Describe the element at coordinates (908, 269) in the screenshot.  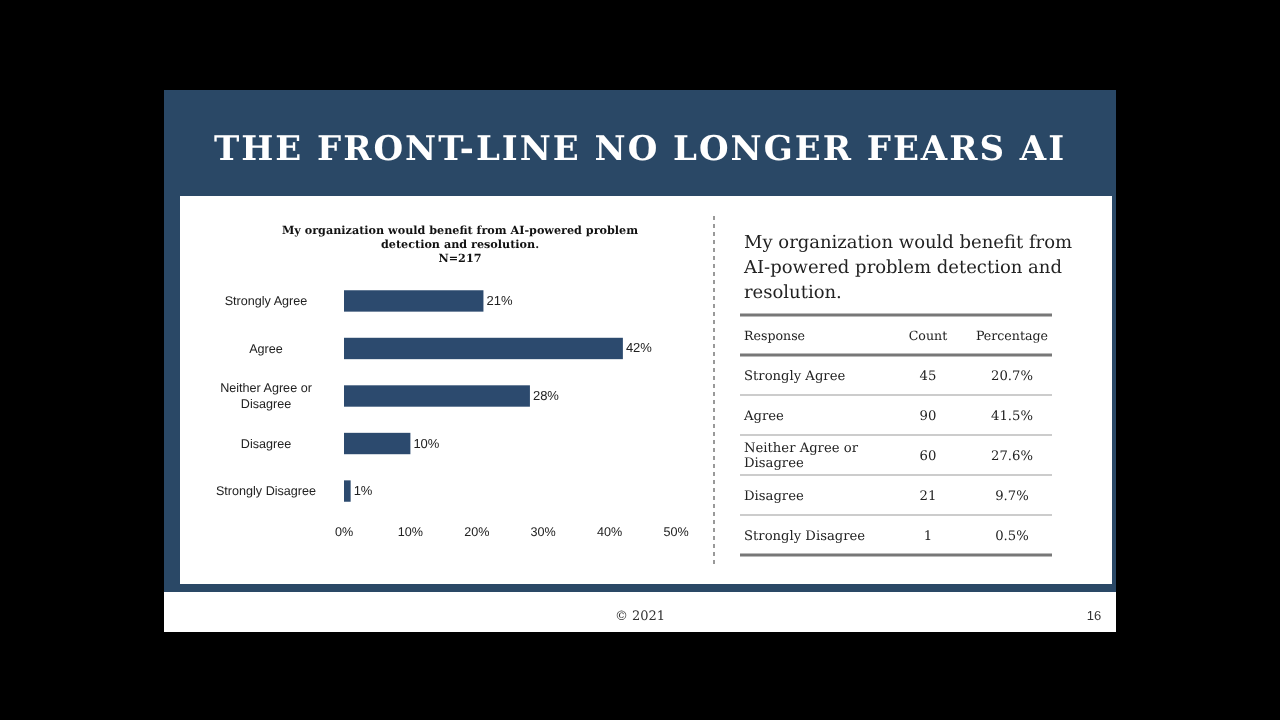
I see `text: My organization would benefit from AI-powered problem detection and resolution.` at that location.